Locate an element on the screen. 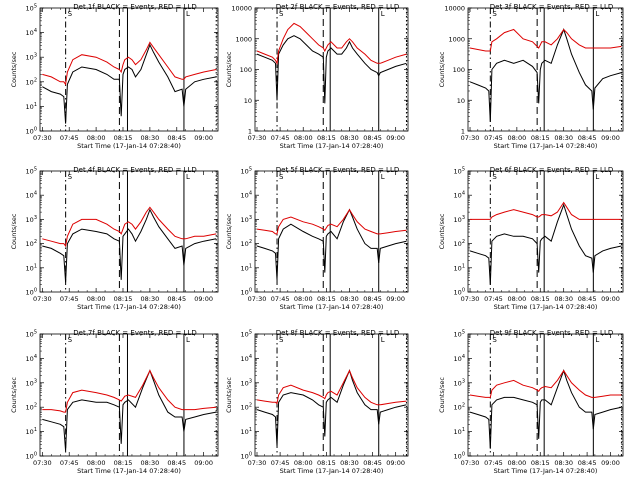  panel-title: Det 6f BLACK = Events, RED = LLD is located at coordinates (551, 170).